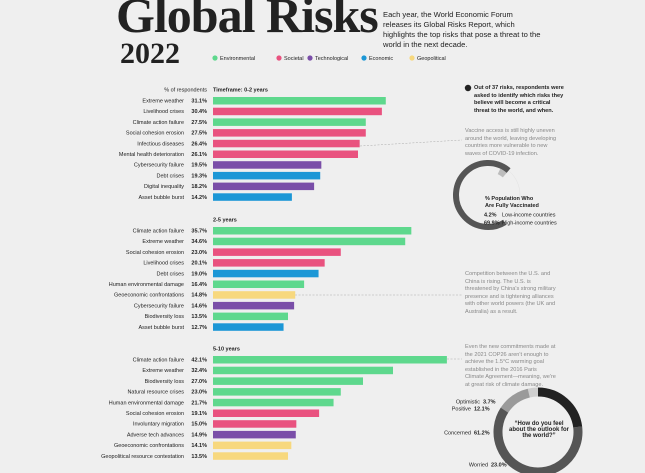 This screenshot has height=473, width=645. I want to click on value-label: 42.1%, so click(199, 360).